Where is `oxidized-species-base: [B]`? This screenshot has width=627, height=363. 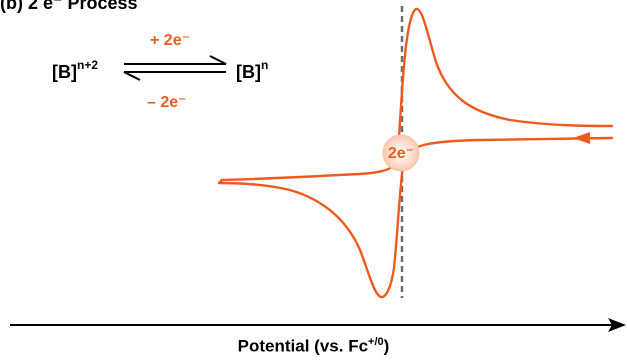 oxidized-species-base: [B] is located at coordinates (64, 72).